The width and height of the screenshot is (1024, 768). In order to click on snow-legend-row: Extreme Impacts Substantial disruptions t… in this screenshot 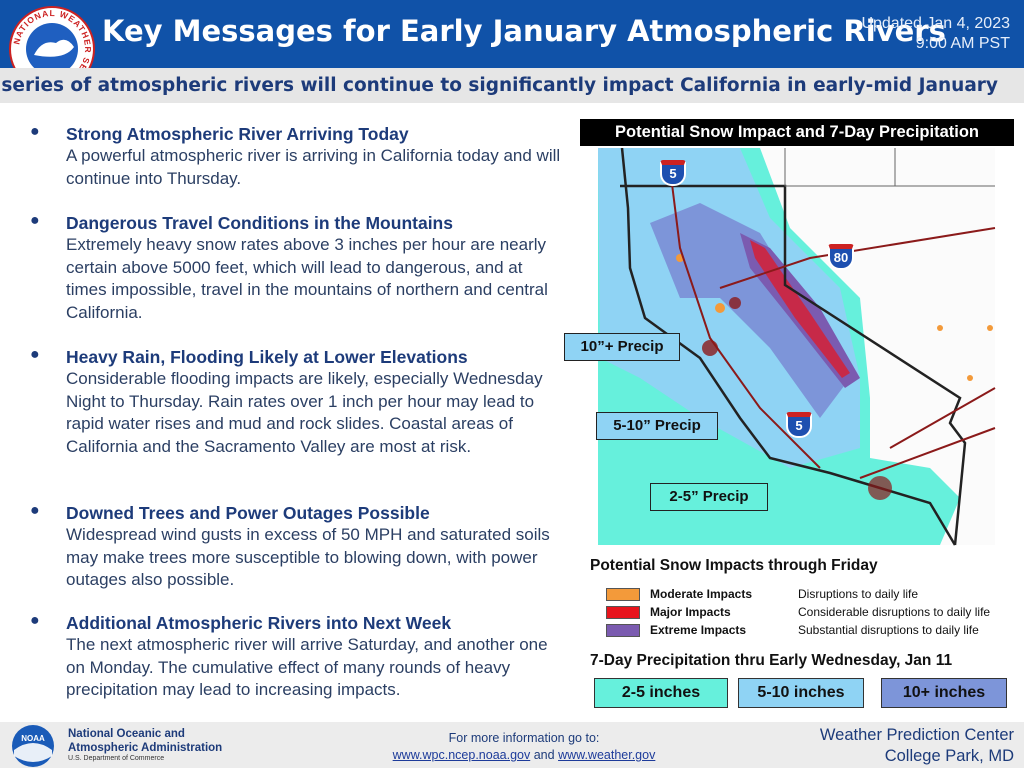, I will do `click(792, 630)`.